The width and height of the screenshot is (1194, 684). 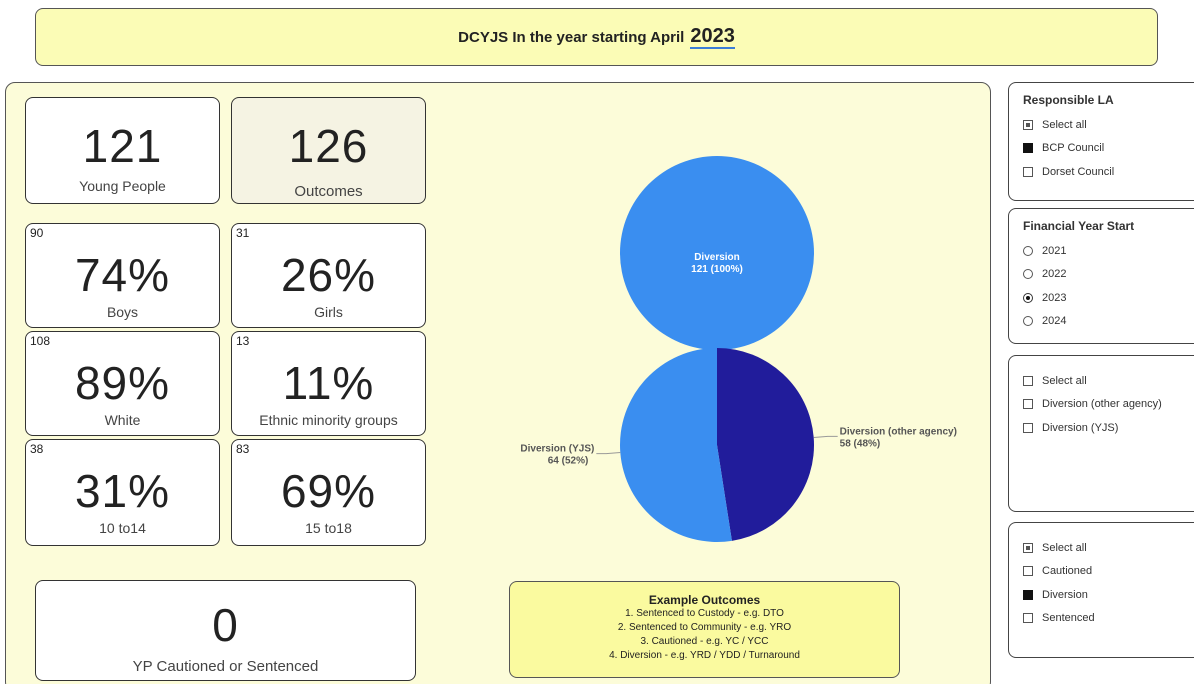 What do you see at coordinates (122, 420) in the screenshot?
I see `split-label: White` at bounding box center [122, 420].